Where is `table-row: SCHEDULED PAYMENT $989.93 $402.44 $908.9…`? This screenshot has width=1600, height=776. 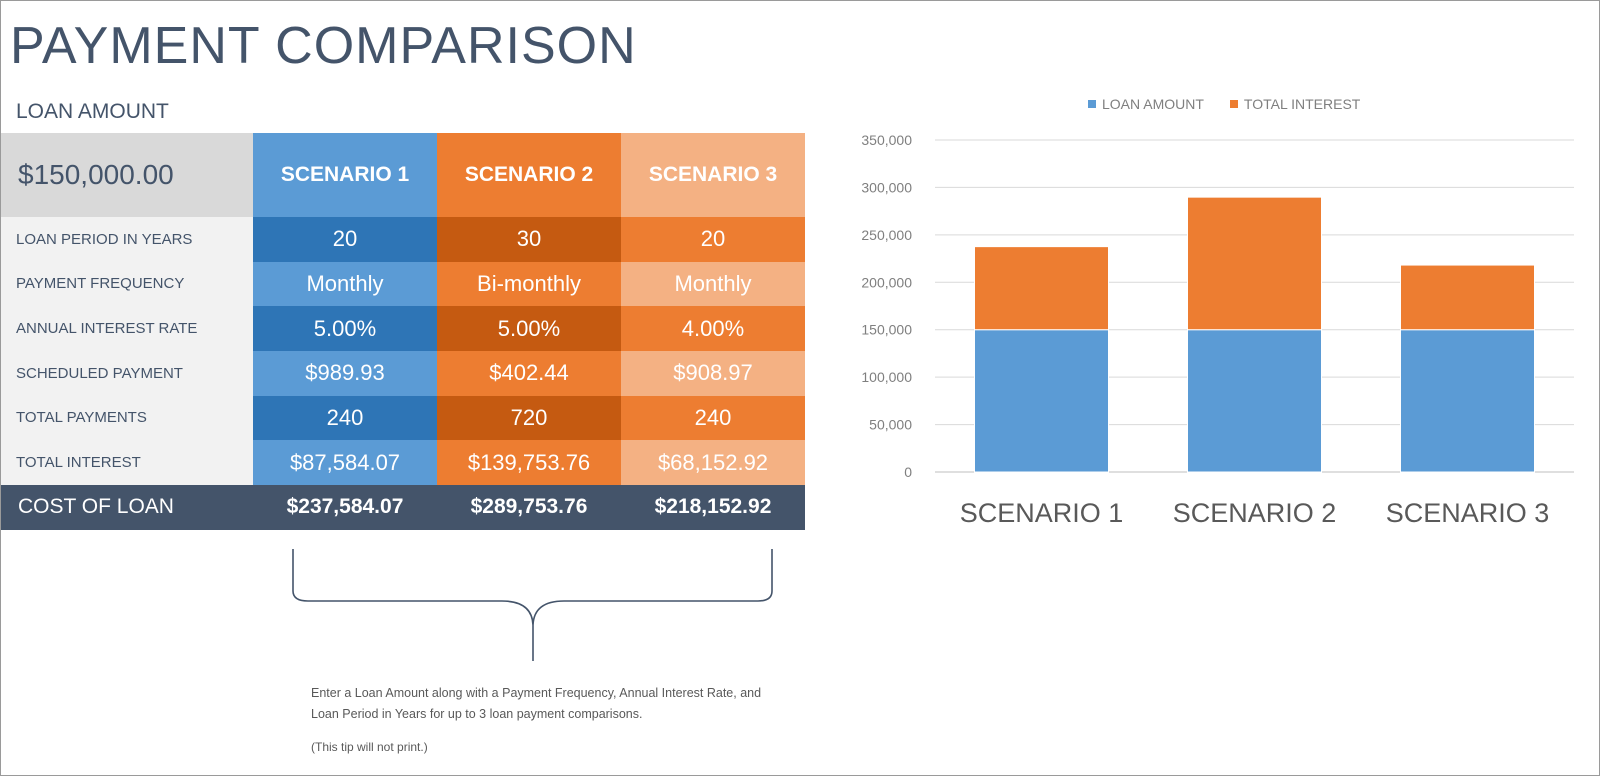
table-row: SCHEDULED PAYMENT $989.93 $402.44 $908.9… is located at coordinates (403, 373).